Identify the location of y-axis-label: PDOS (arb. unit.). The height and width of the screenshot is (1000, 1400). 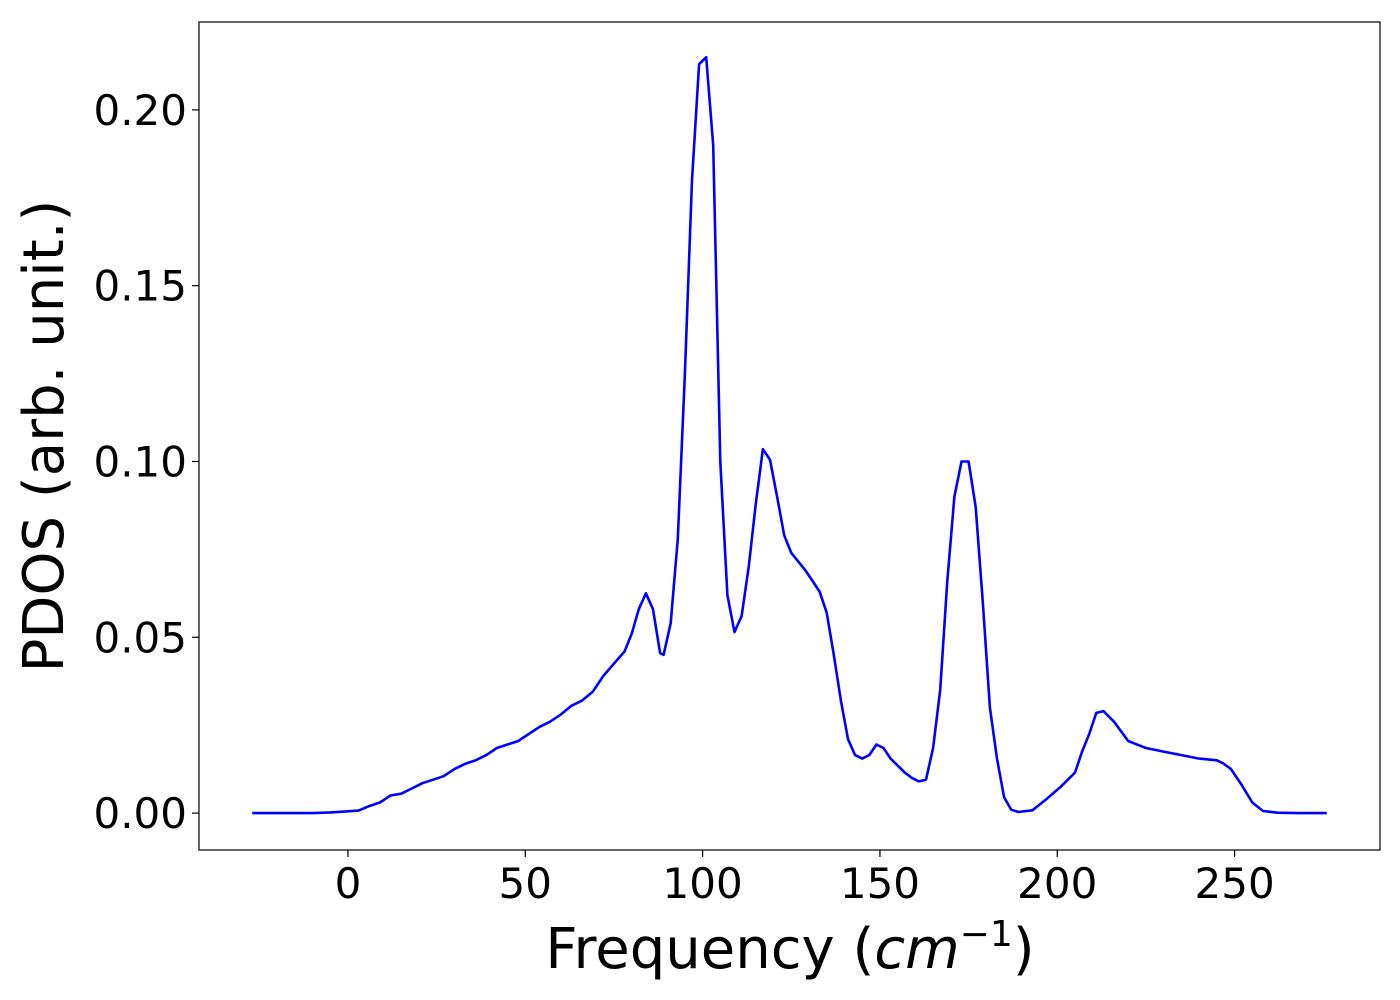
(44, 436).